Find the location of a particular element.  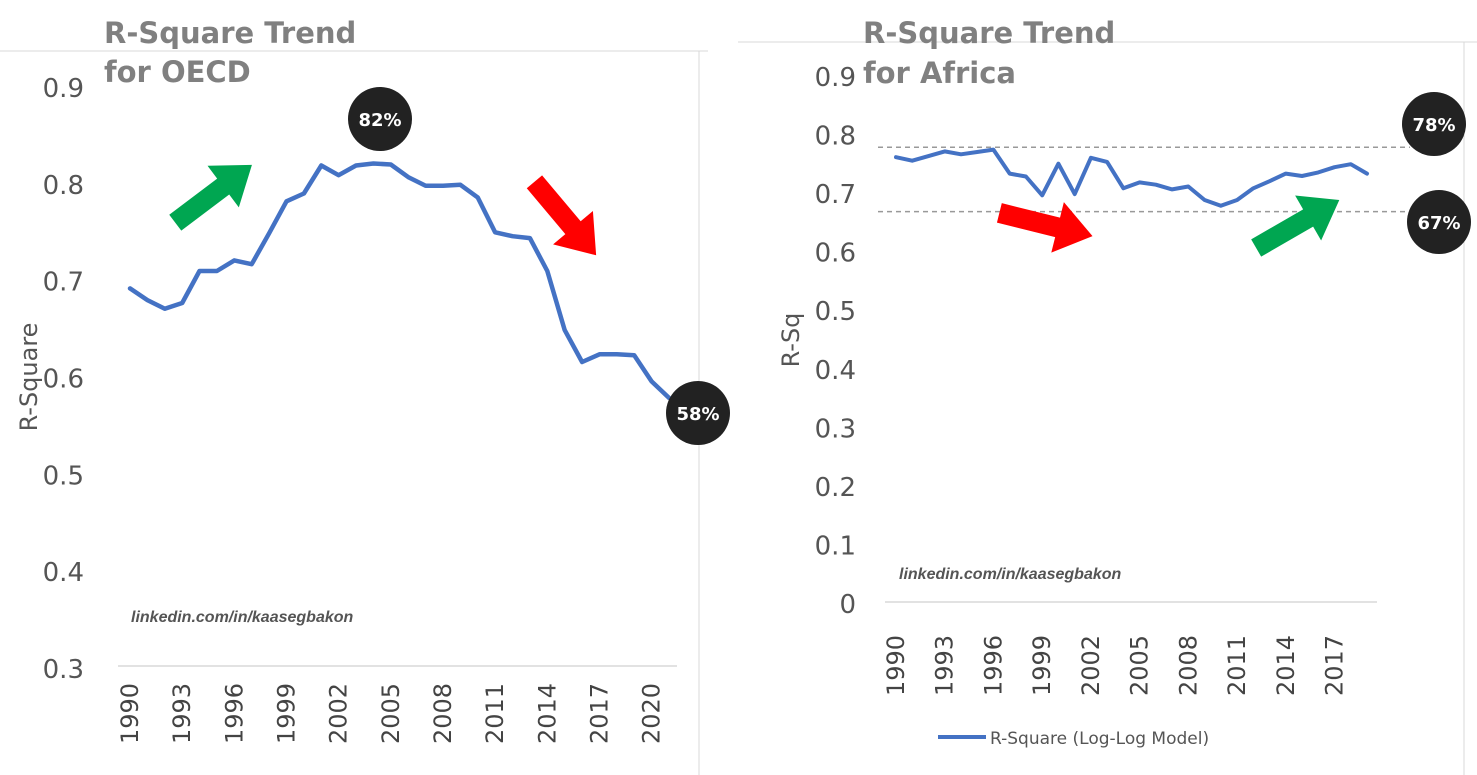

oecd-x-tick-label: 2005 is located at coordinates (391, 713).